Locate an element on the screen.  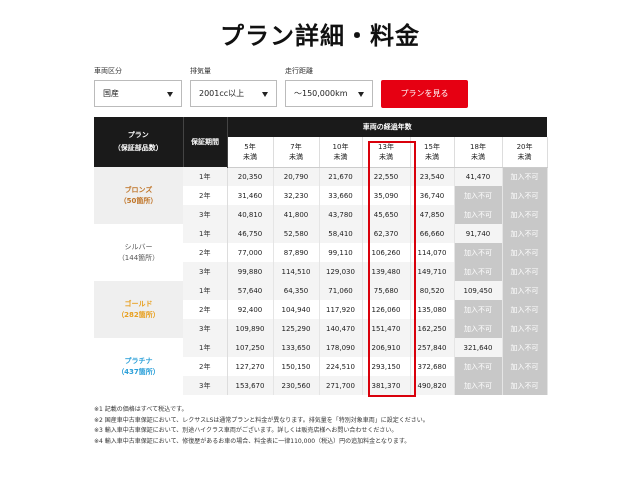
price-cell: 57,640 is located at coordinates (250, 290).